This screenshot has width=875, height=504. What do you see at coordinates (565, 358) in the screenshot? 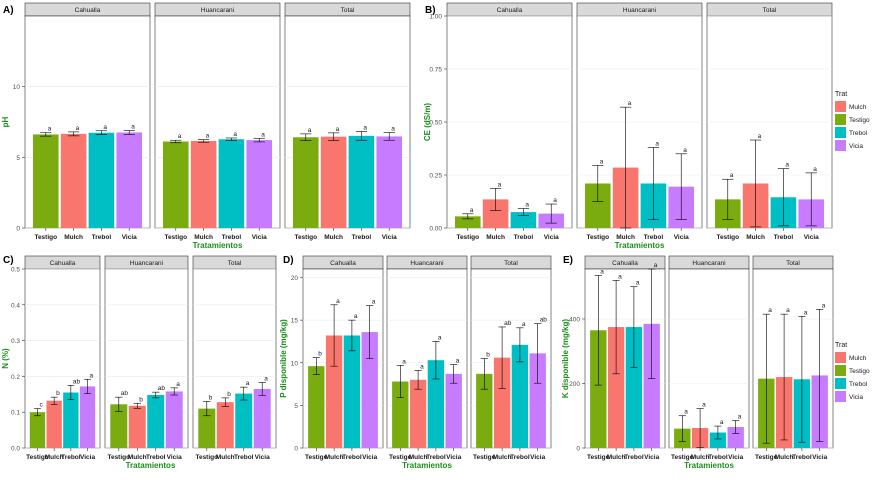
I see `y-axis-title: K disponible (mg/kg)` at bounding box center [565, 358].